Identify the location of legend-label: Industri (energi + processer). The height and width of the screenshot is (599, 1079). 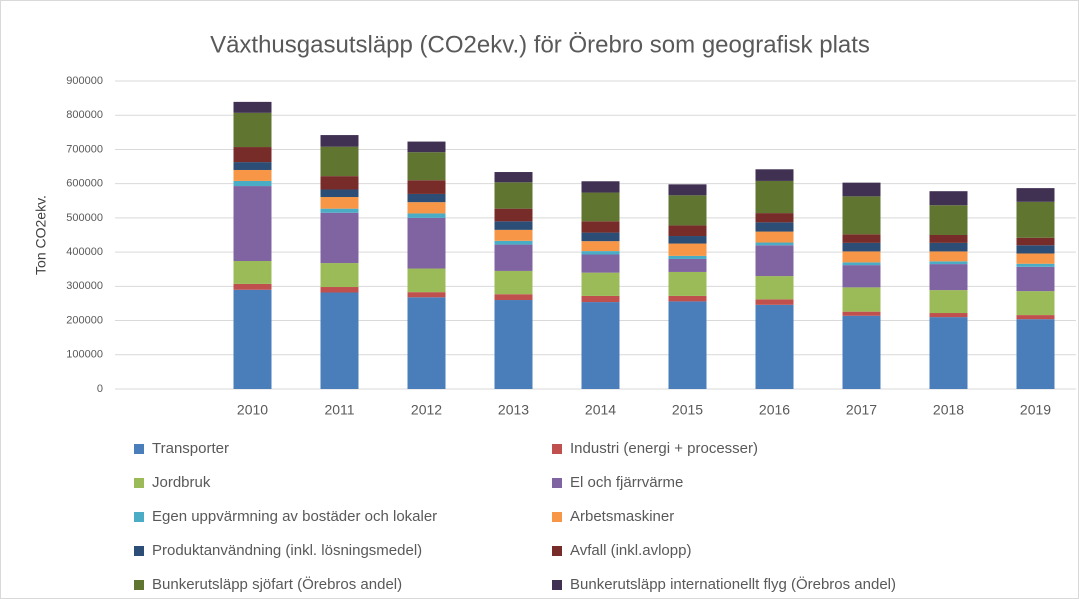
(664, 448).